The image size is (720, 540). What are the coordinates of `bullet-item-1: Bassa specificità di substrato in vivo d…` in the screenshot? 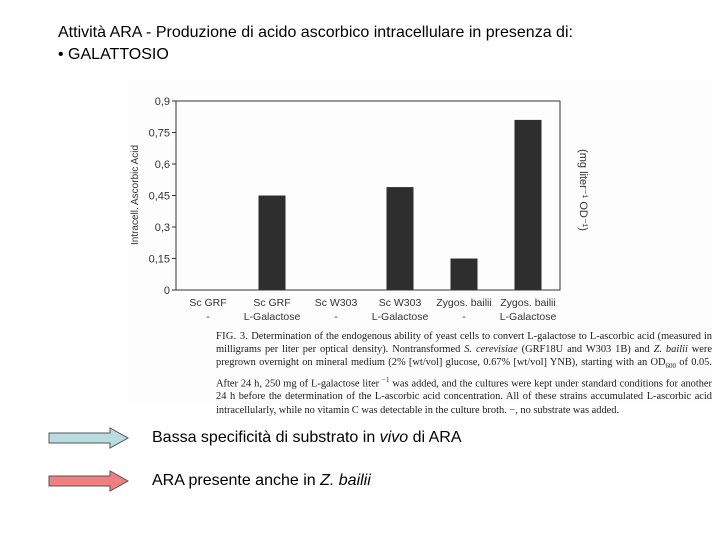 It's located at (254, 438).